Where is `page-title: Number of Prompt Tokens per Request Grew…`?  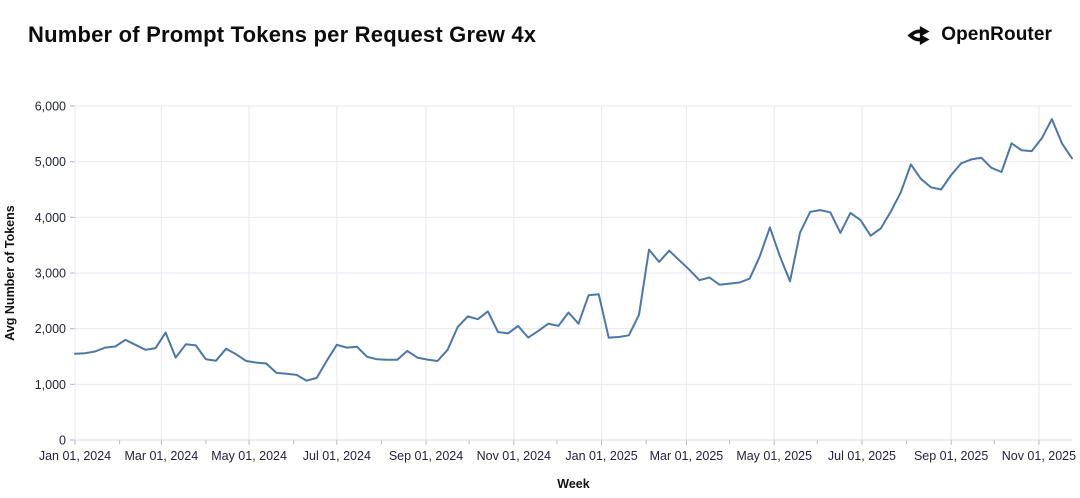
page-title: Number of Prompt Tokens per Request Grew… is located at coordinates (282, 34).